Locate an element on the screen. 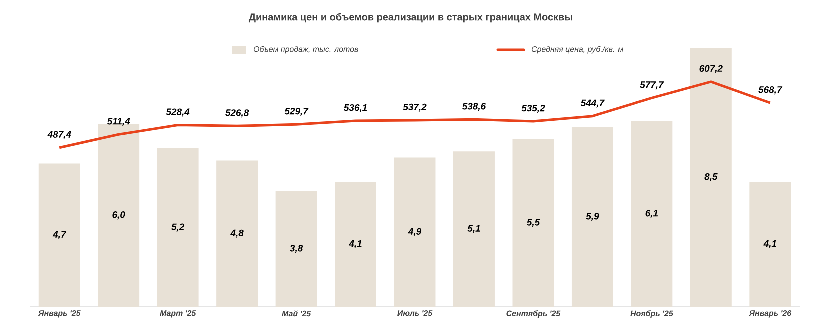 The image size is (823, 334). data-label: 537,2 is located at coordinates (415, 108).